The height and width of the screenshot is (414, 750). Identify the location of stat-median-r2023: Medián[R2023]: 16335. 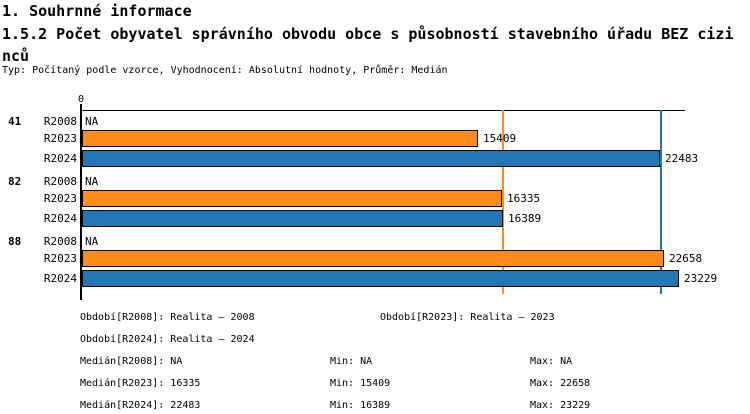
(140, 383).